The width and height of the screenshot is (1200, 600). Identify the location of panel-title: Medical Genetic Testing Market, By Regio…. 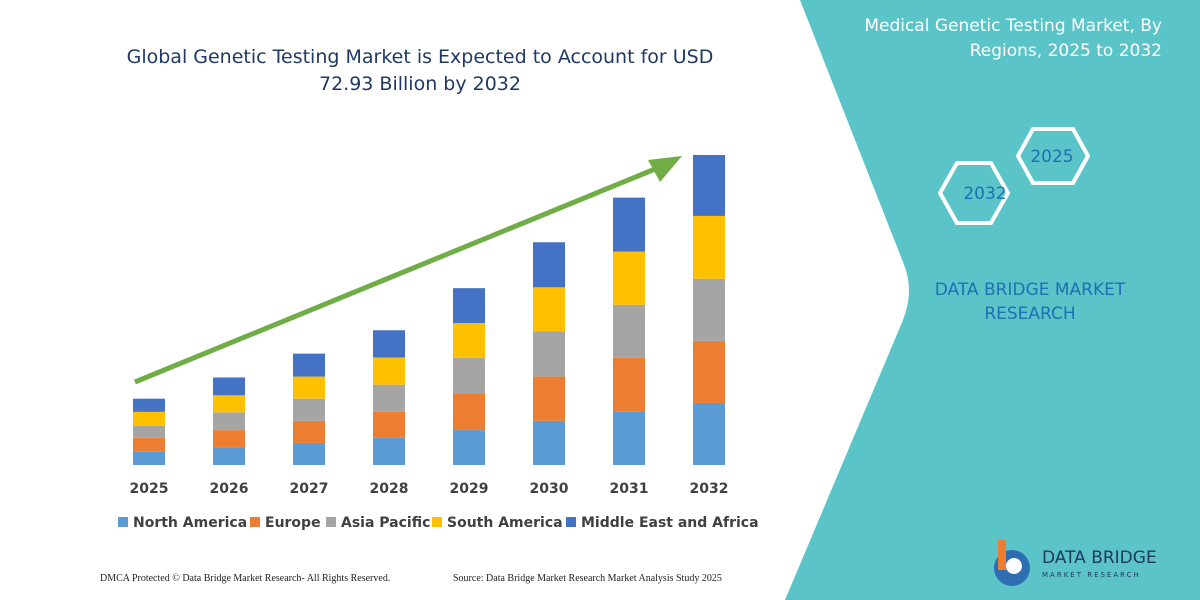
(1013, 38).